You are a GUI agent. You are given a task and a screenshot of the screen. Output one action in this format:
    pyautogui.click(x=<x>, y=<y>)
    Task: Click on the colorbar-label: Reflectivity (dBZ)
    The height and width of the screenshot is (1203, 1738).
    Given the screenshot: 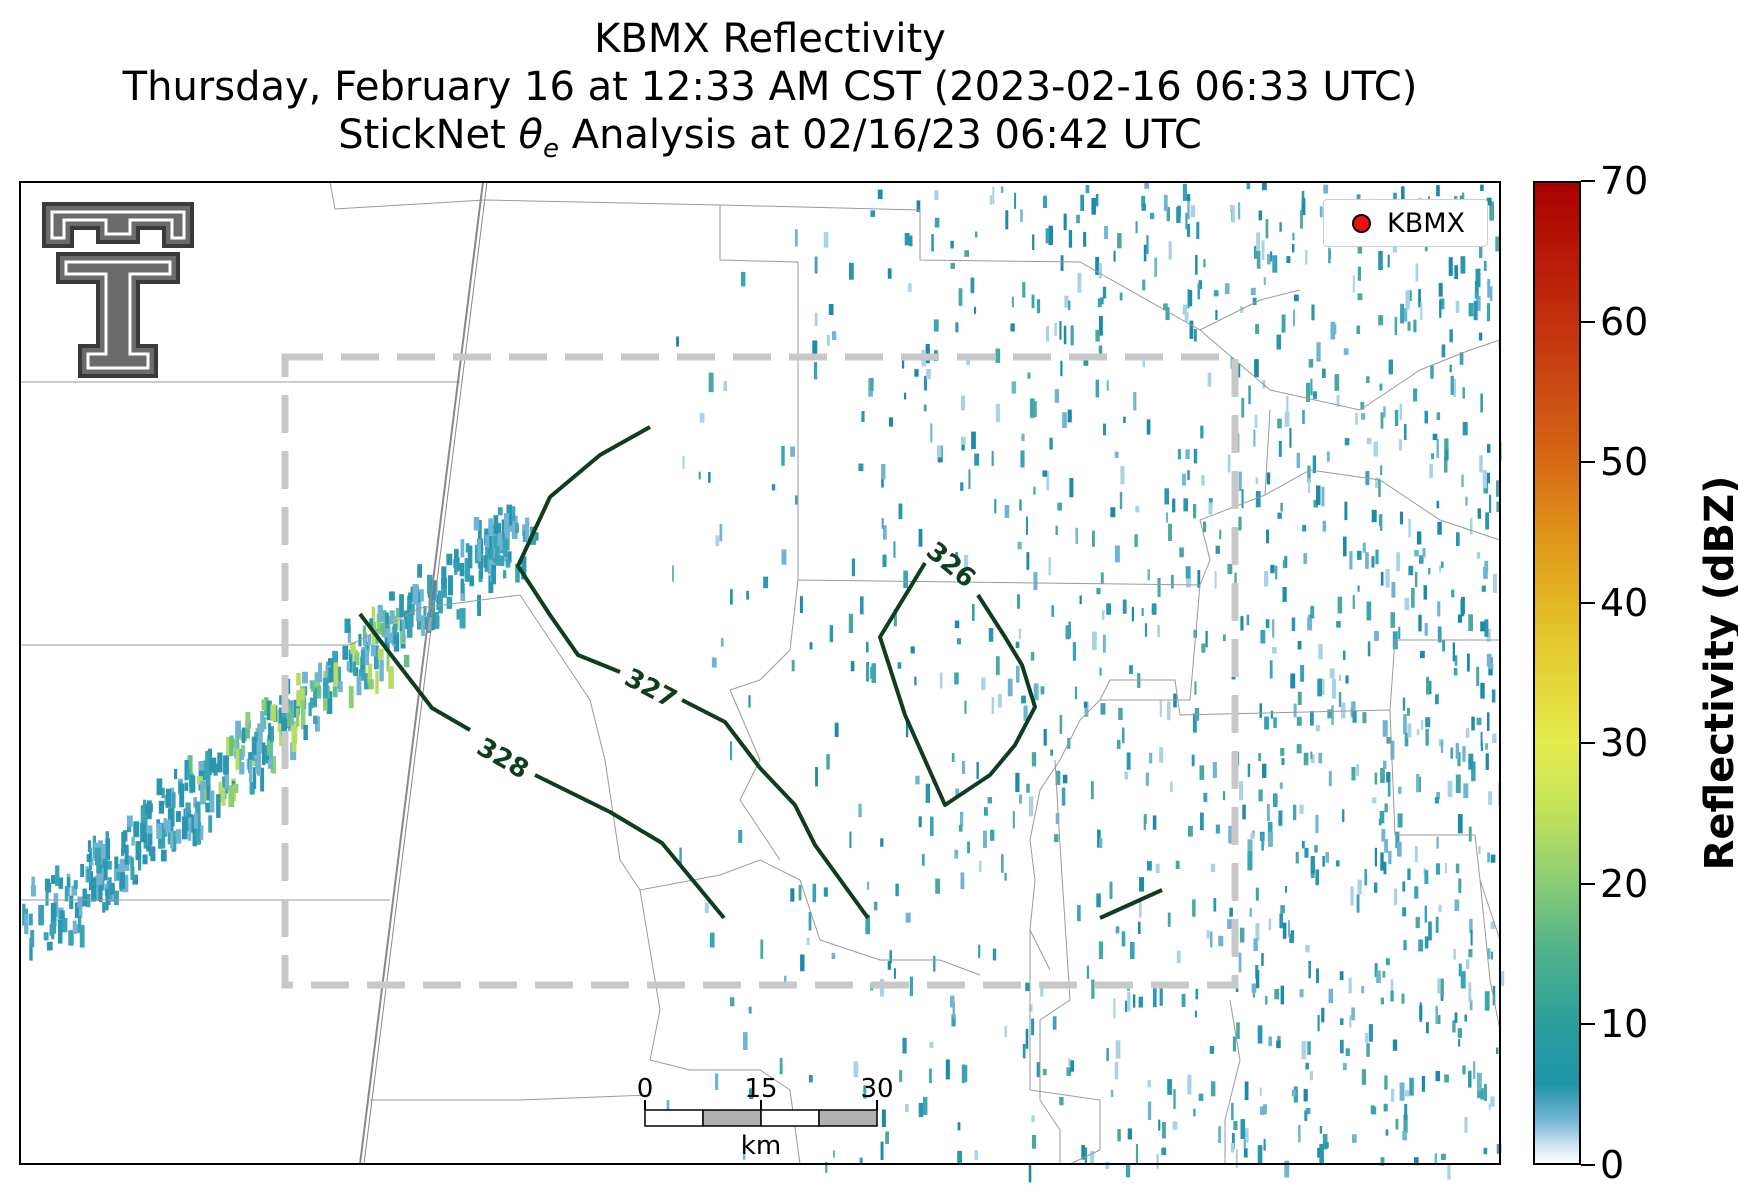 What is the action you would take?
    pyautogui.click(x=1717, y=673)
    